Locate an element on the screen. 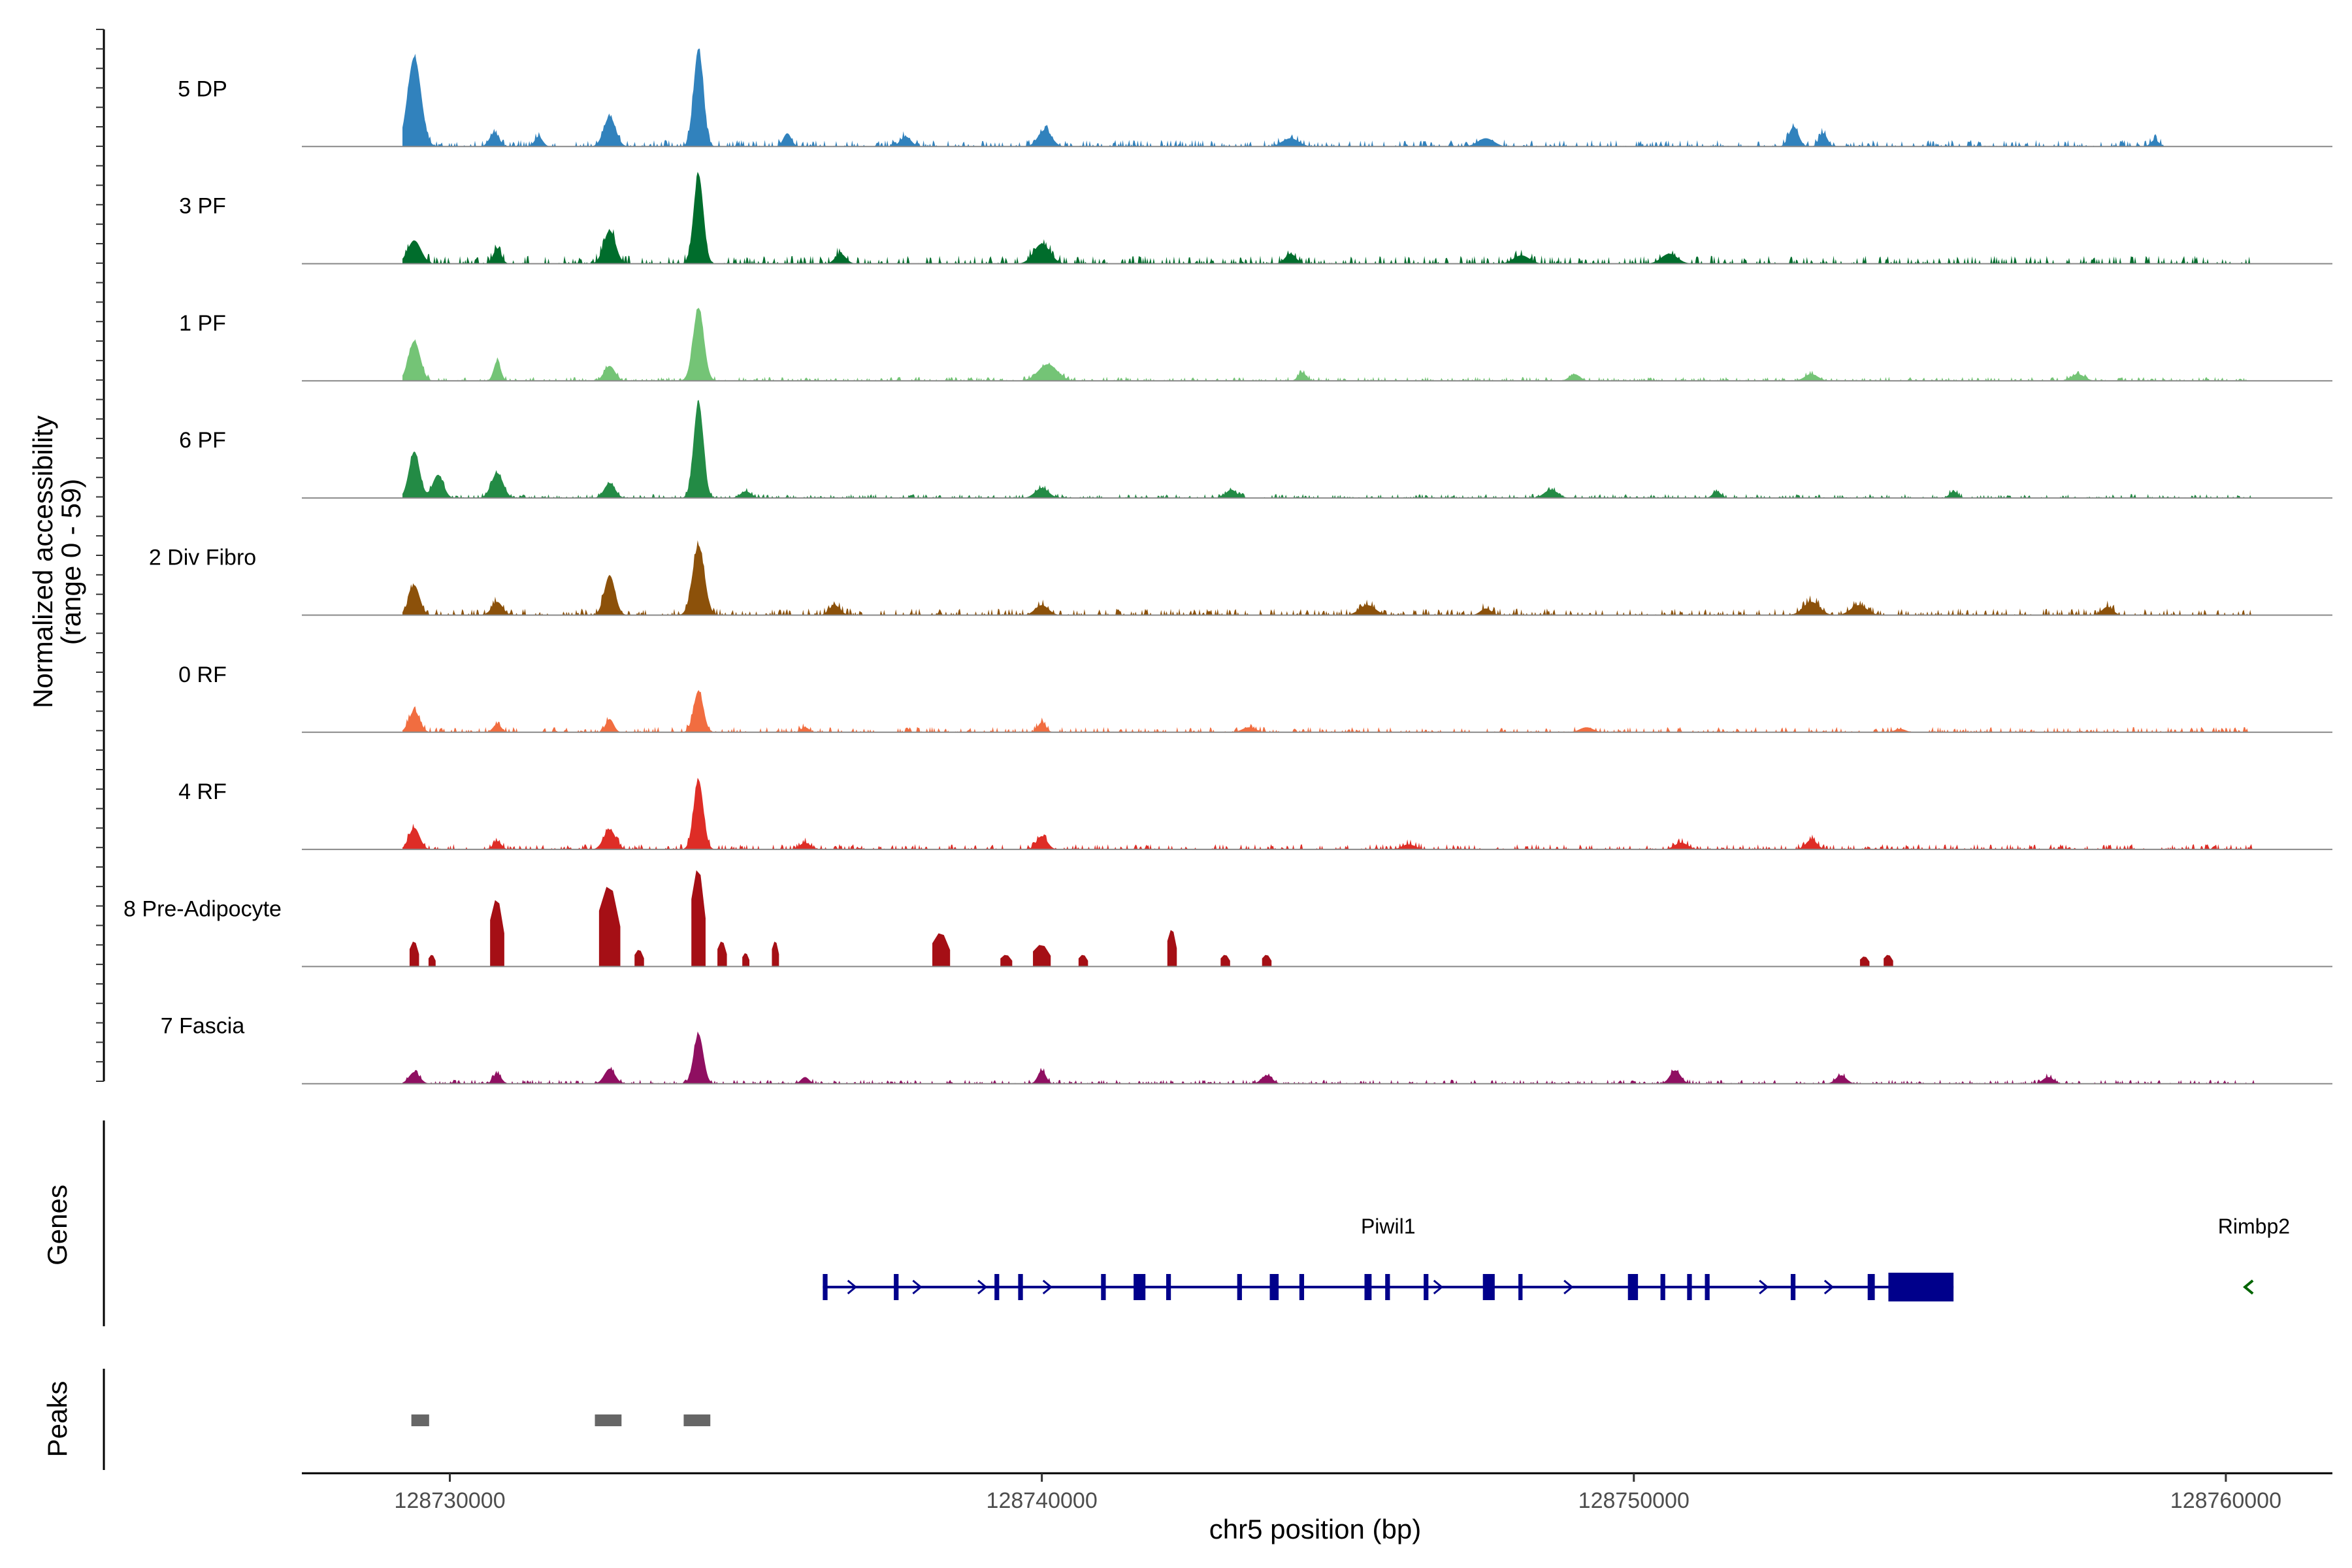 This screenshot has height=1568, width=2352. track: 5 DP is located at coordinates (1255, 98).